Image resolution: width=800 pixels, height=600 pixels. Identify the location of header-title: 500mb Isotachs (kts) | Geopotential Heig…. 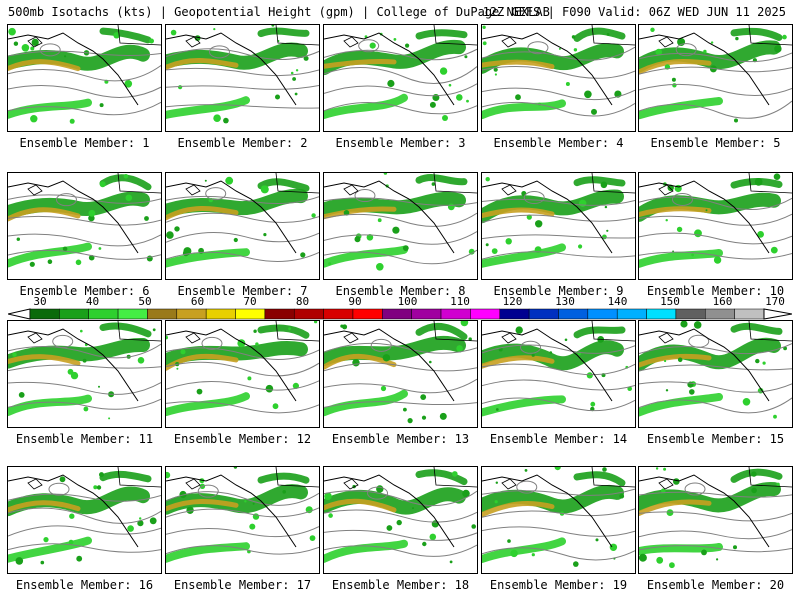
(279, 12).